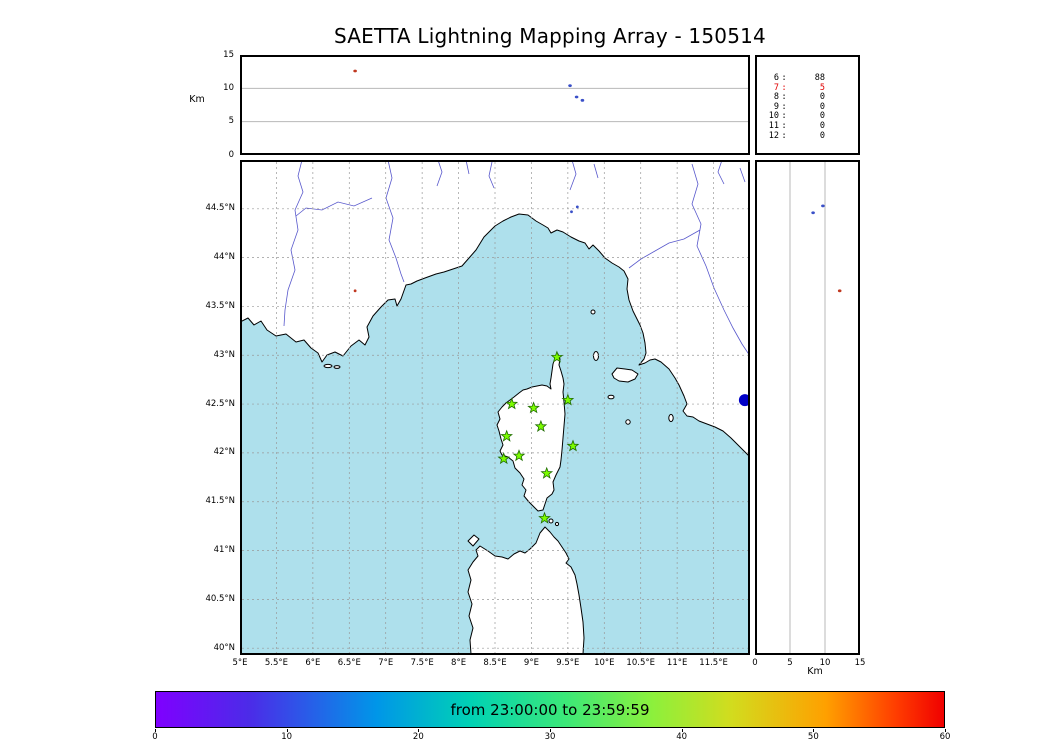  What do you see at coordinates (604, 663) in the screenshot?
I see `longitude-tick-label: 10°E` at bounding box center [604, 663].